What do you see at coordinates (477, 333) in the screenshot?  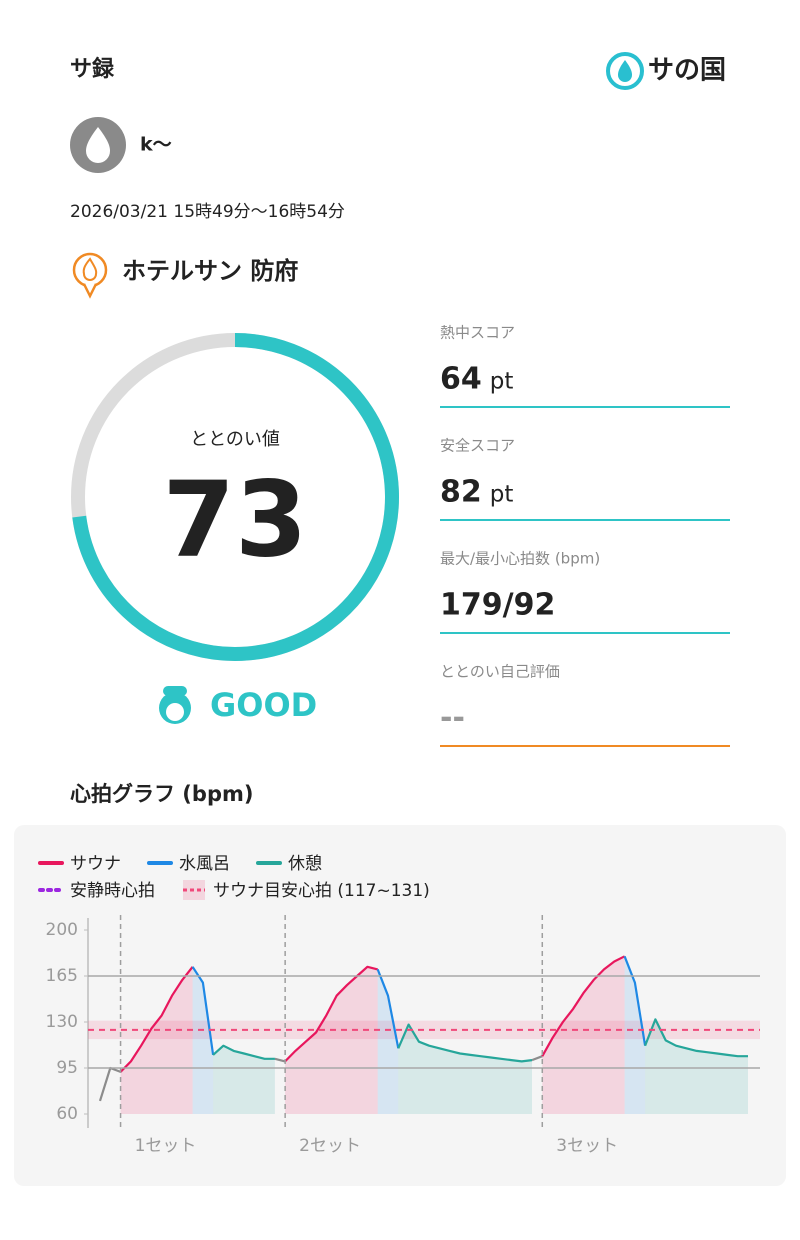 I see `metric-label: 熱中スコア` at bounding box center [477, 333].